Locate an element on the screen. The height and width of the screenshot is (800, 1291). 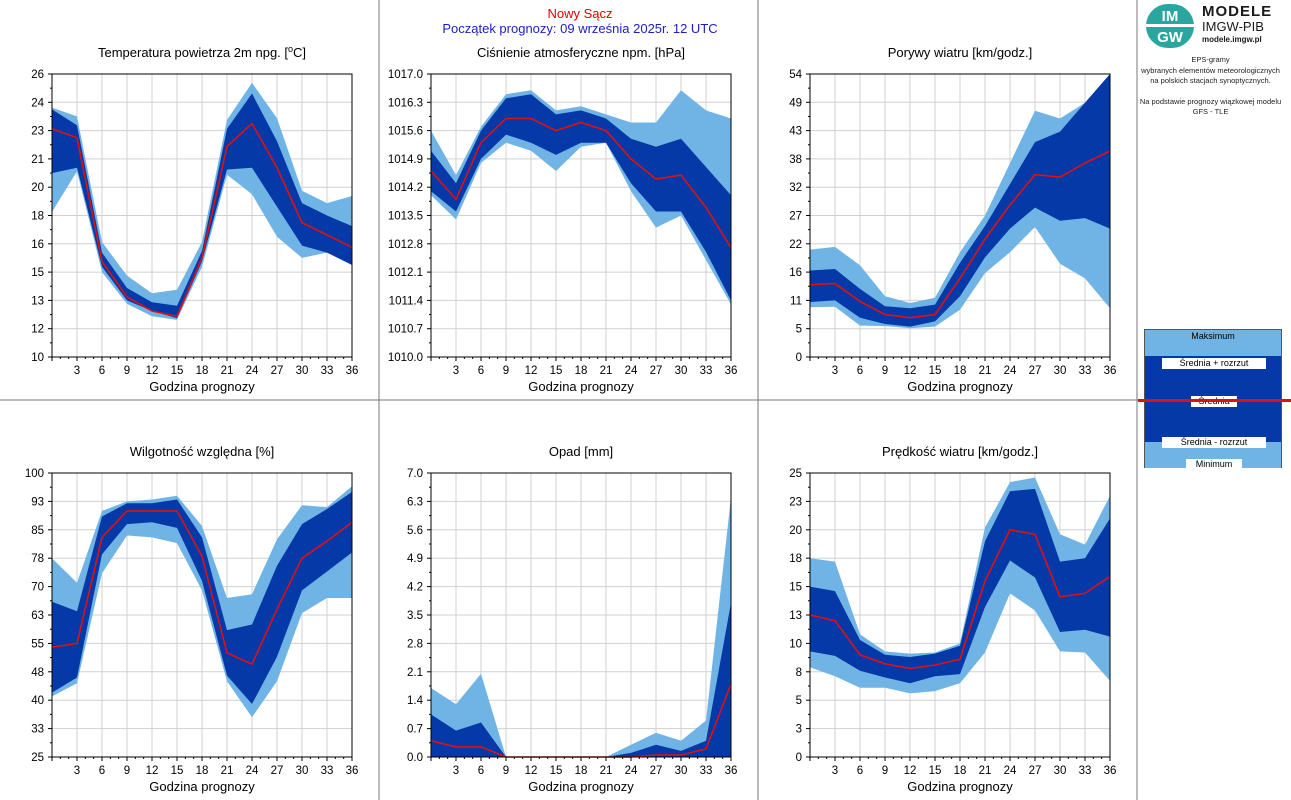
y-tick-label: 1010.7 is located at coordinates (405, 330).